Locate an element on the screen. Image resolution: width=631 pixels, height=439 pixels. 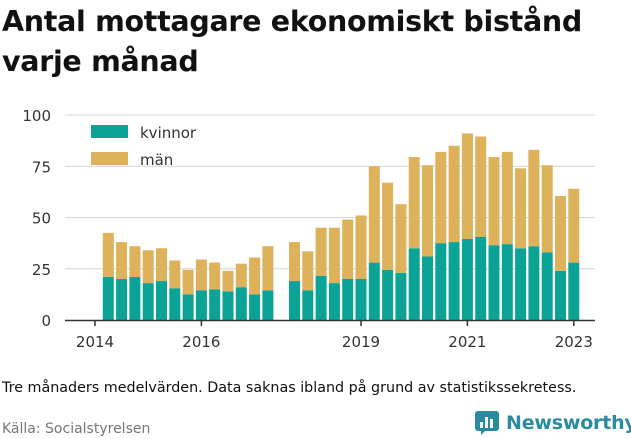
brand-name: Newsworthy is located at coordinates (568, 423).